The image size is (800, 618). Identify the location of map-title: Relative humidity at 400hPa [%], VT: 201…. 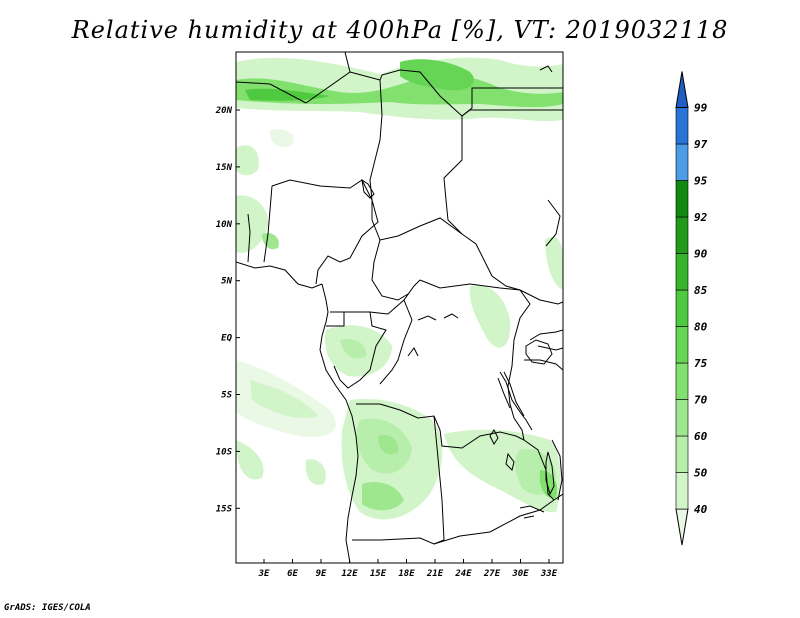
(400, 30).